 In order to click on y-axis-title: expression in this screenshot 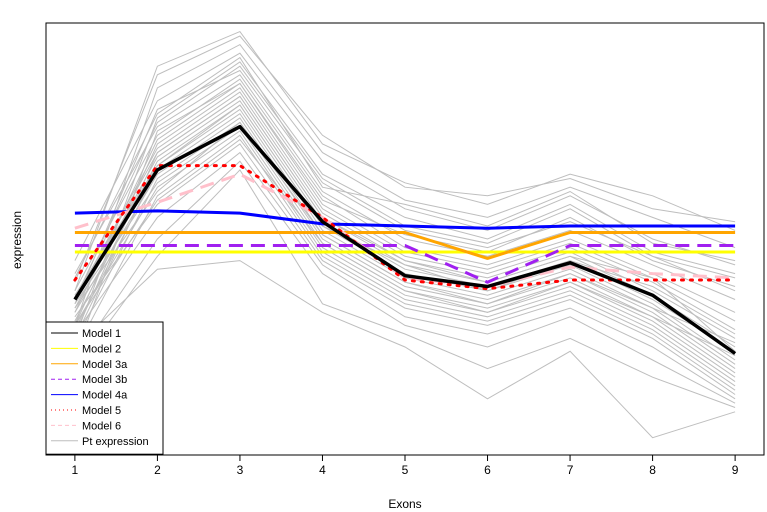, I will do `click(17, 240)`.